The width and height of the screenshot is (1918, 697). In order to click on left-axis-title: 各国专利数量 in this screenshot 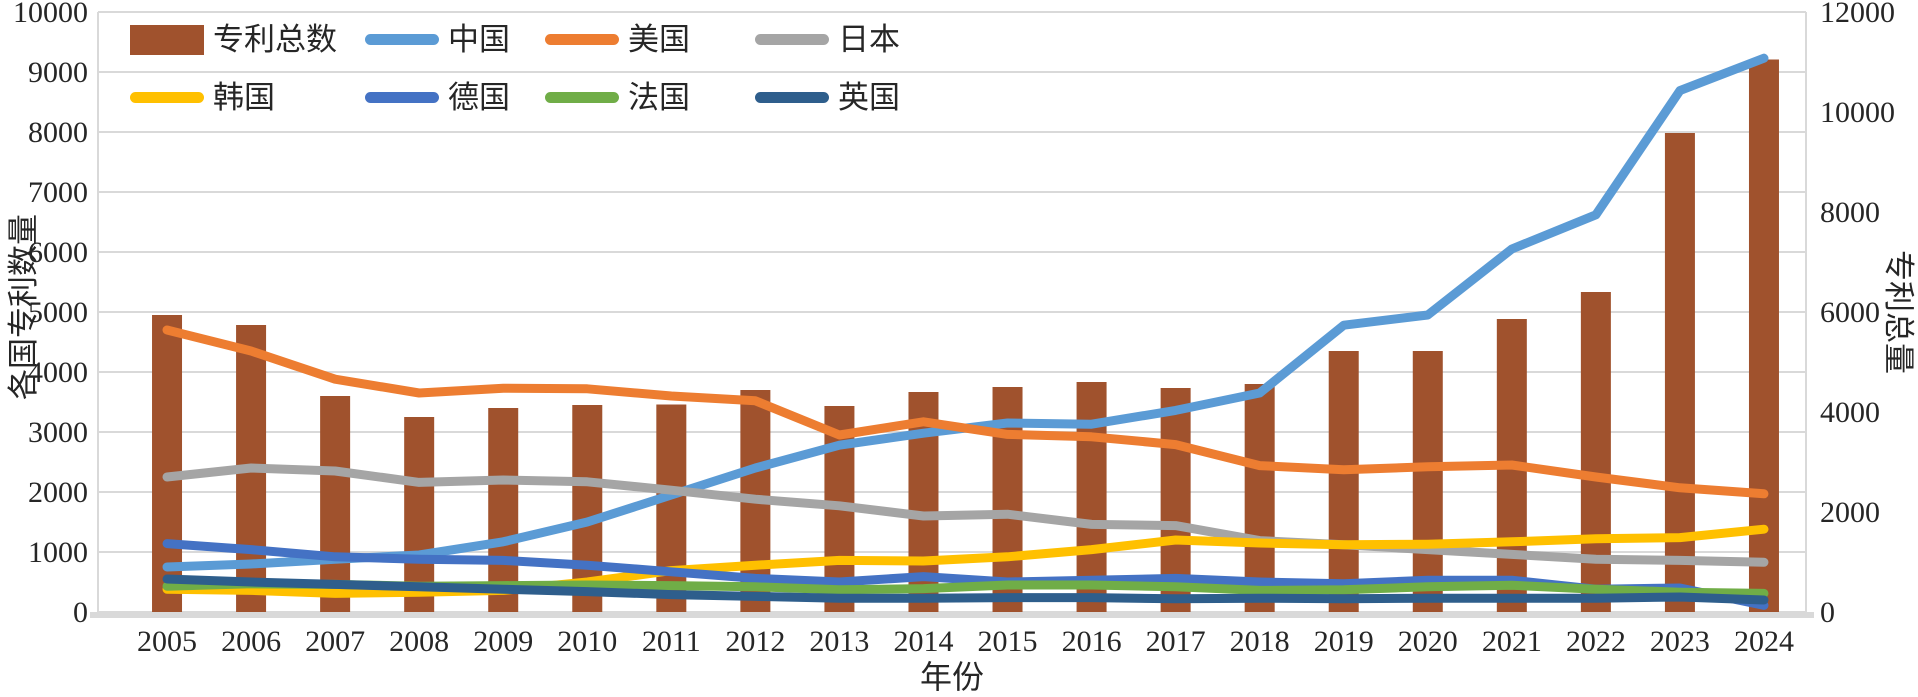, I will do `click(23, 307)`.